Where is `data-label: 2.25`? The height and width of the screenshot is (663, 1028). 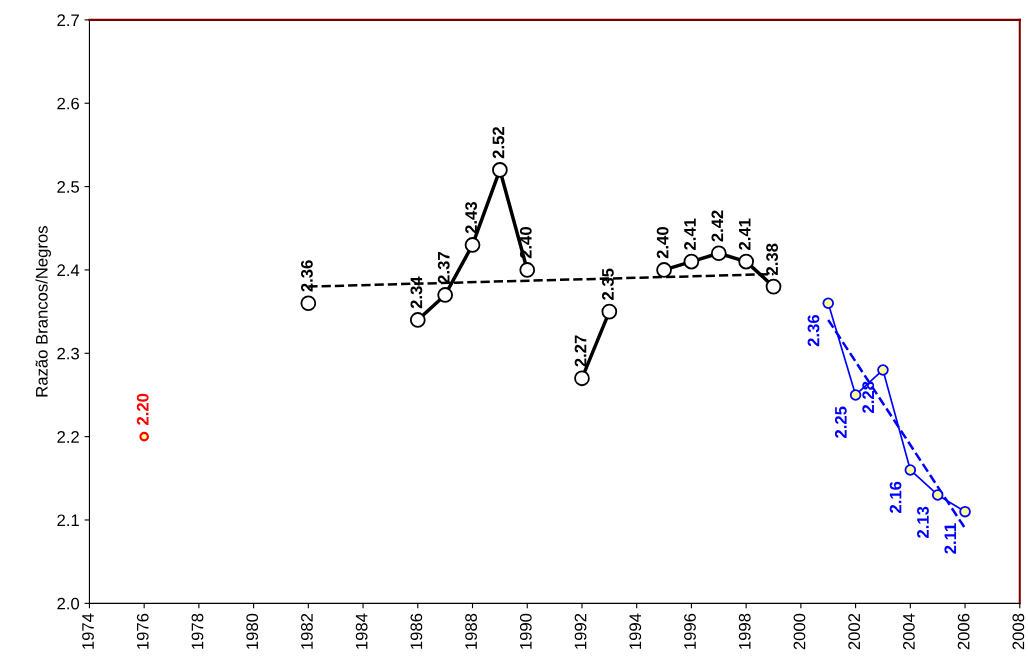
data-label: 2.25 is located at coordinates (840, 422).